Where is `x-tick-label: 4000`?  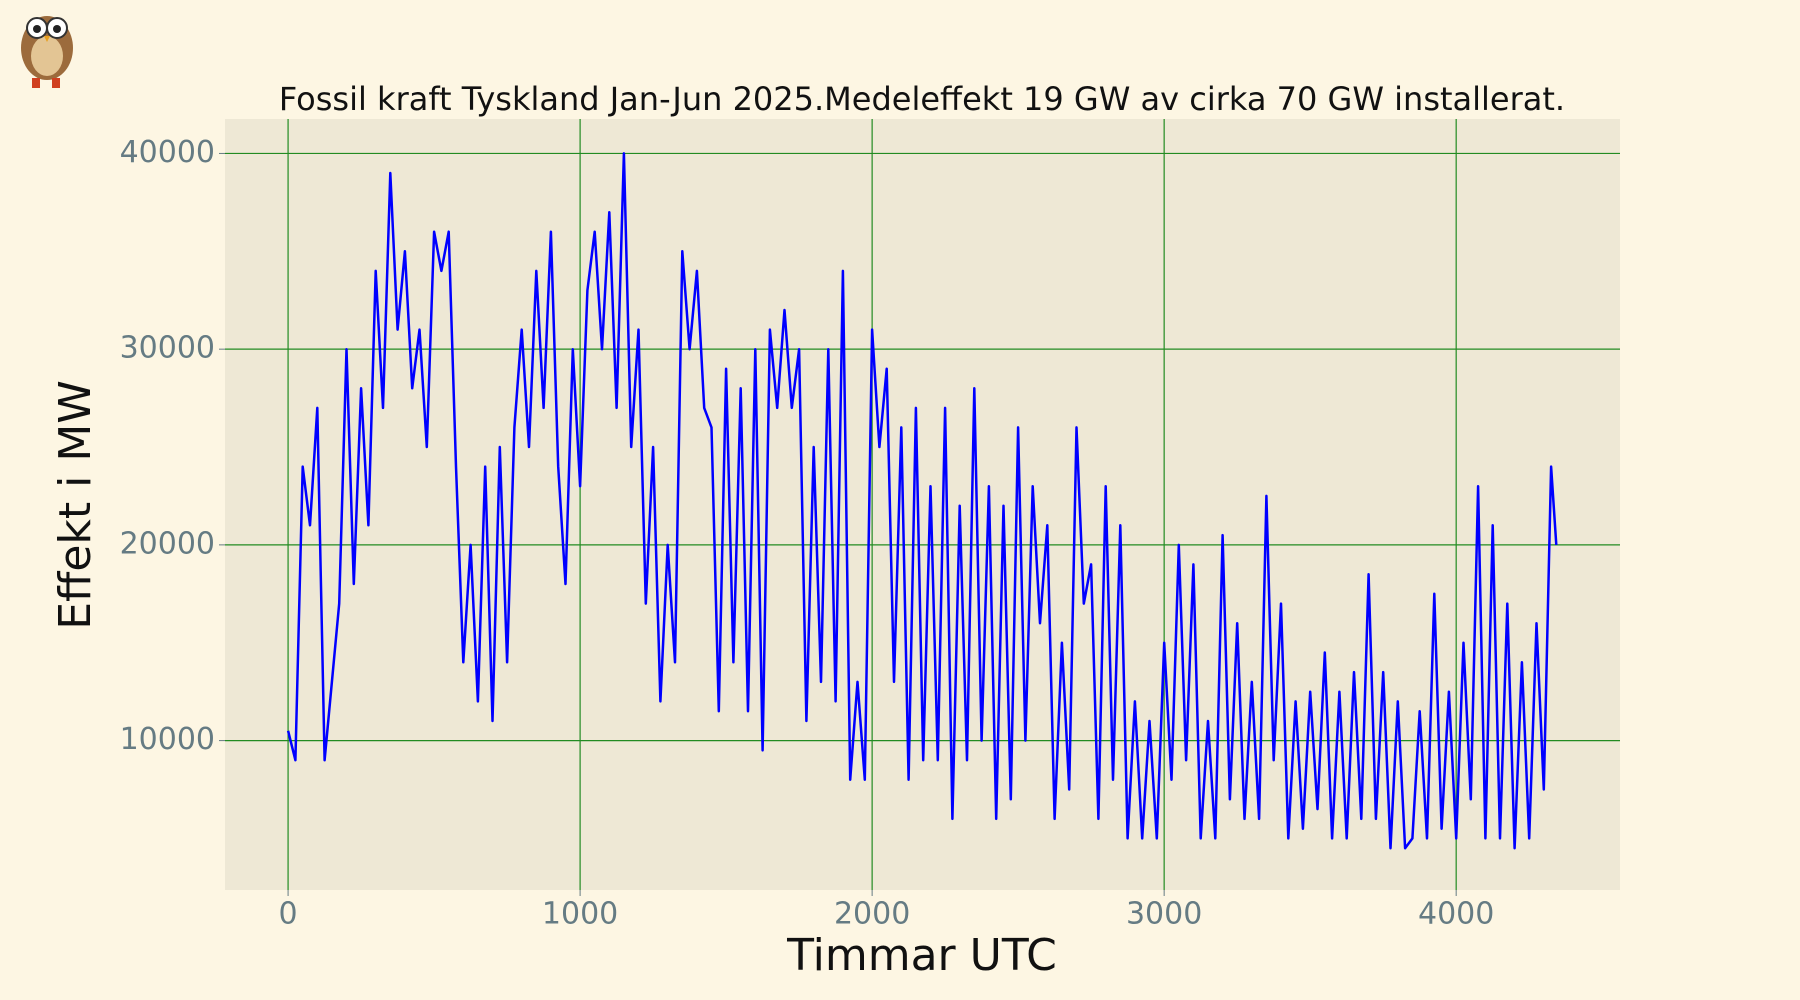 x-tick-label: 4000 is located at coordinates (1456, 914).